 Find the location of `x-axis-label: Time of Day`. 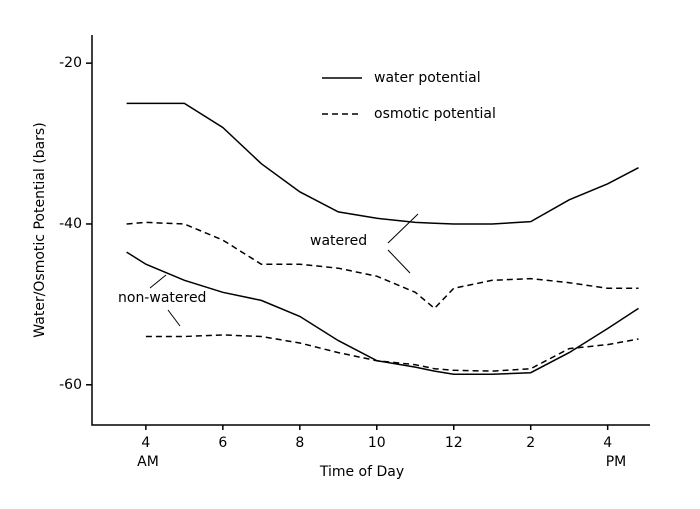

x-axis-label: Time of Day is located at coordinates (361, 472).